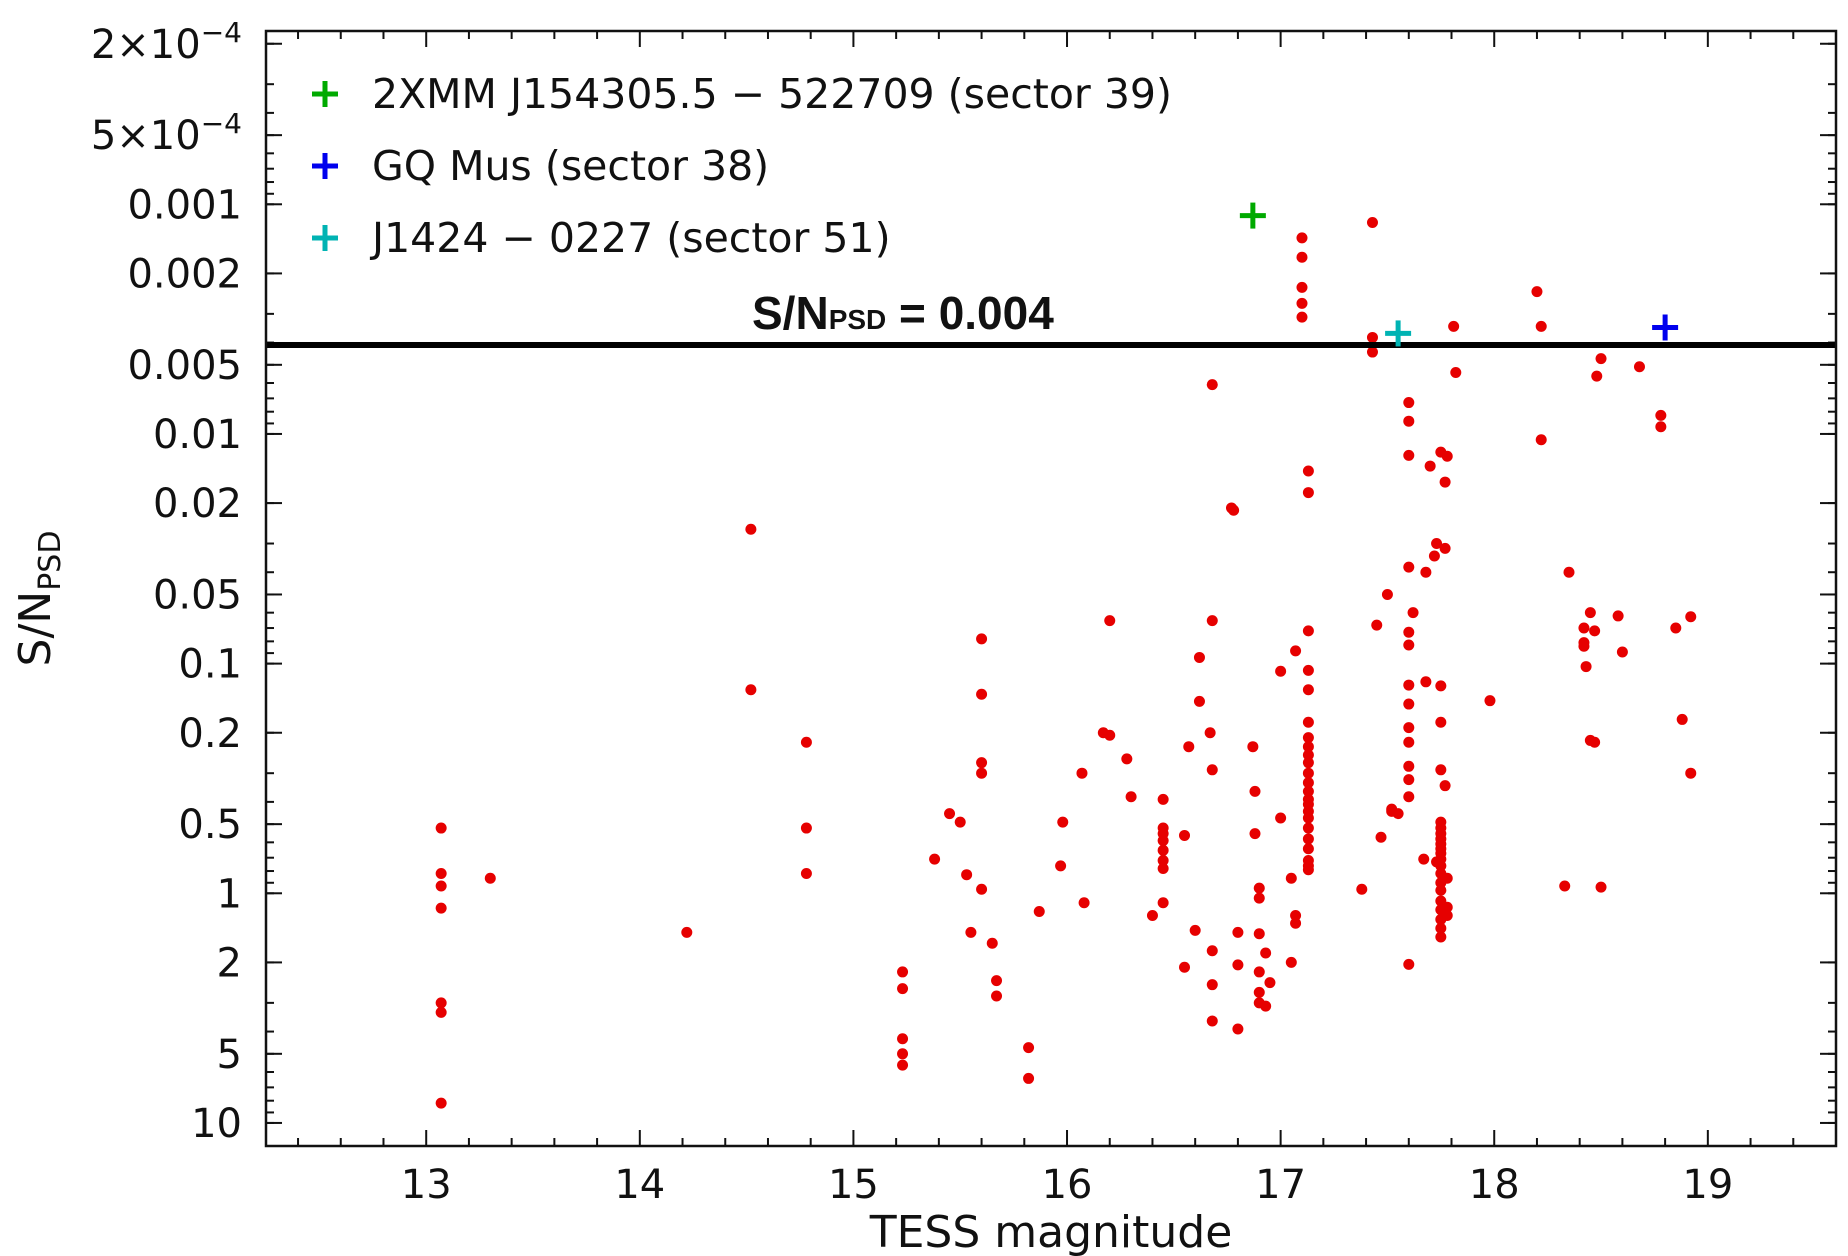 This screenshot has height=1256, width=1848. What do you see at coordinates (197, 435) in the screenshot?
I see `y-tick-label: 0.01` at bounding box center [197, 435].